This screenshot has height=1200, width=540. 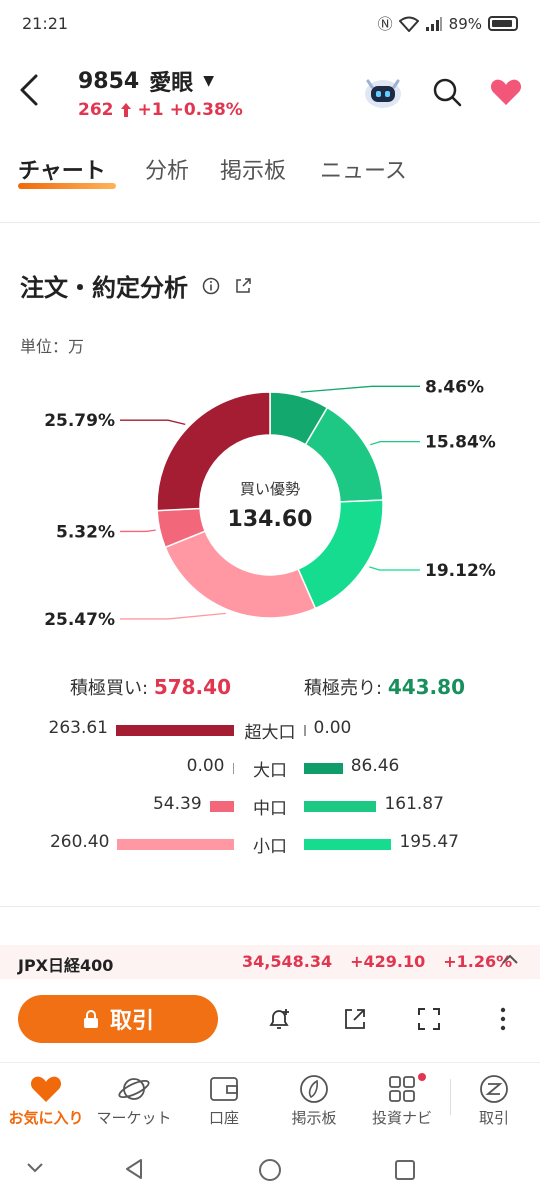 I want to click on action-bar: 取引, so click(x=270, y=1022).